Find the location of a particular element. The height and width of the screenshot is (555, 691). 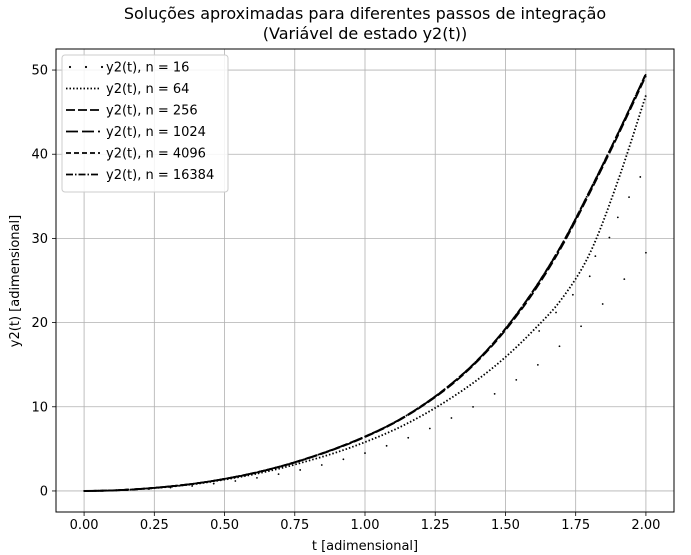

y-axis-ticks: 0 10 20 30 40 50 is located at coordinates (43, 281).